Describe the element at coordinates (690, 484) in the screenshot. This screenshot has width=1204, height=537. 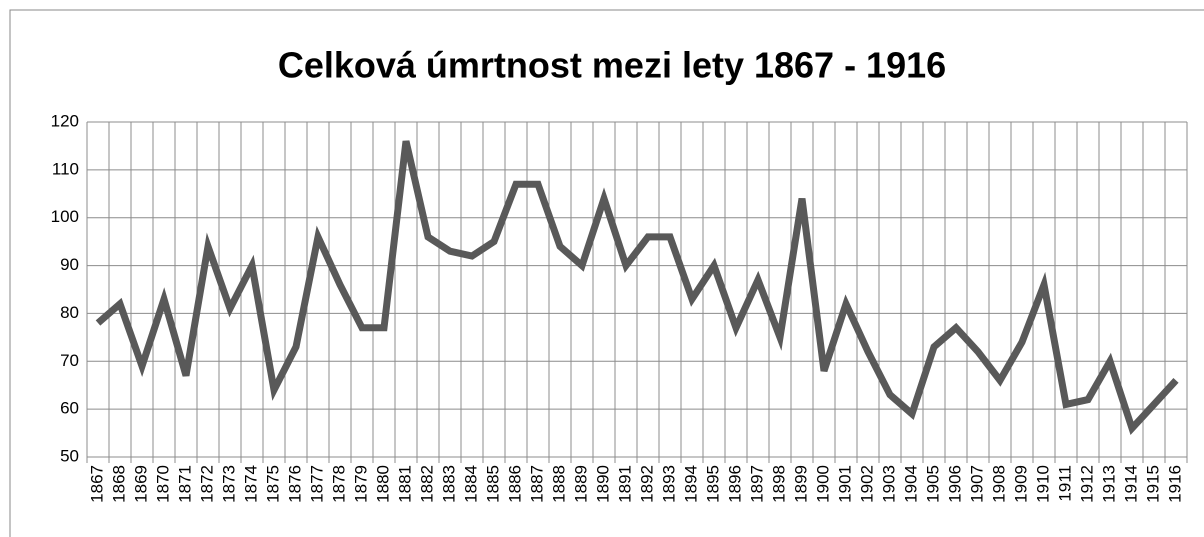
I see `x-tick-label: 1894` at that location.